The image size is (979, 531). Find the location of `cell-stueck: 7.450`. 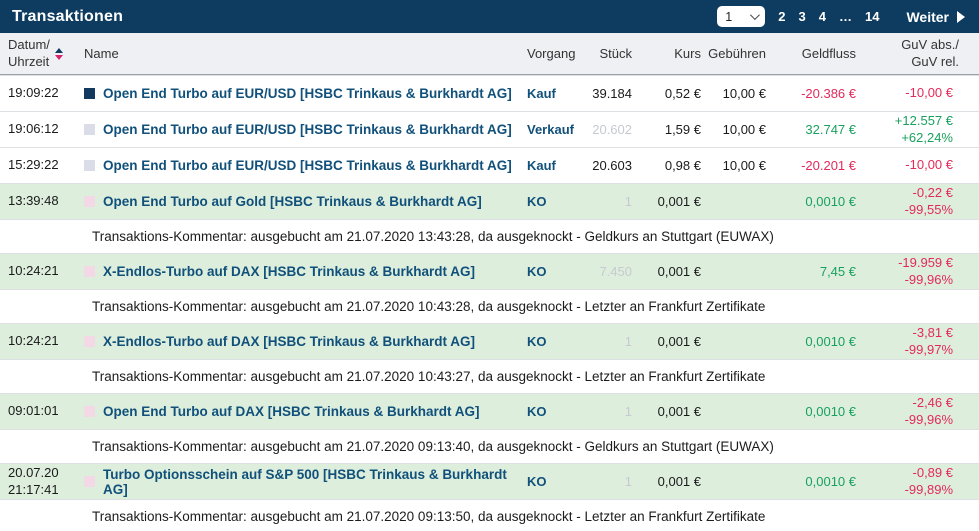

cell-stueck: 7.450 is located at coordinates (615, 271).